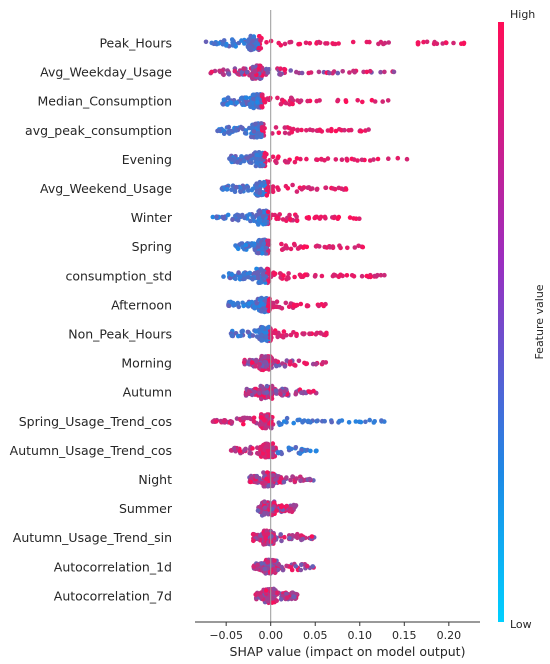 Image resolution: width=550 pixels, height=664 pixels. What do you see at coordinates (337, 631) in the screenshot?
I see `x-axis: −0.05 0.00 0.05 0.10 0.15 0.20` at bounding box center [337, 631].